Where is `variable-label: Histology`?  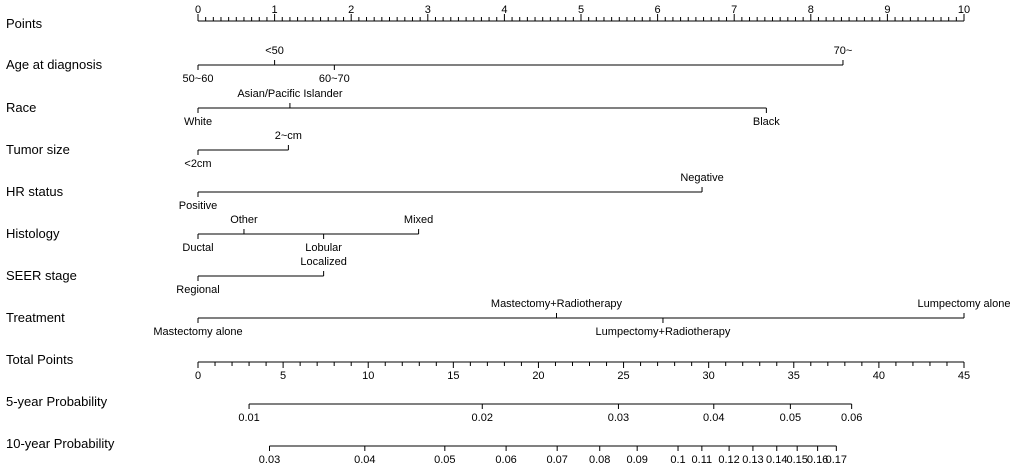 variable-label: Histology is located at coordinates (33, 233).